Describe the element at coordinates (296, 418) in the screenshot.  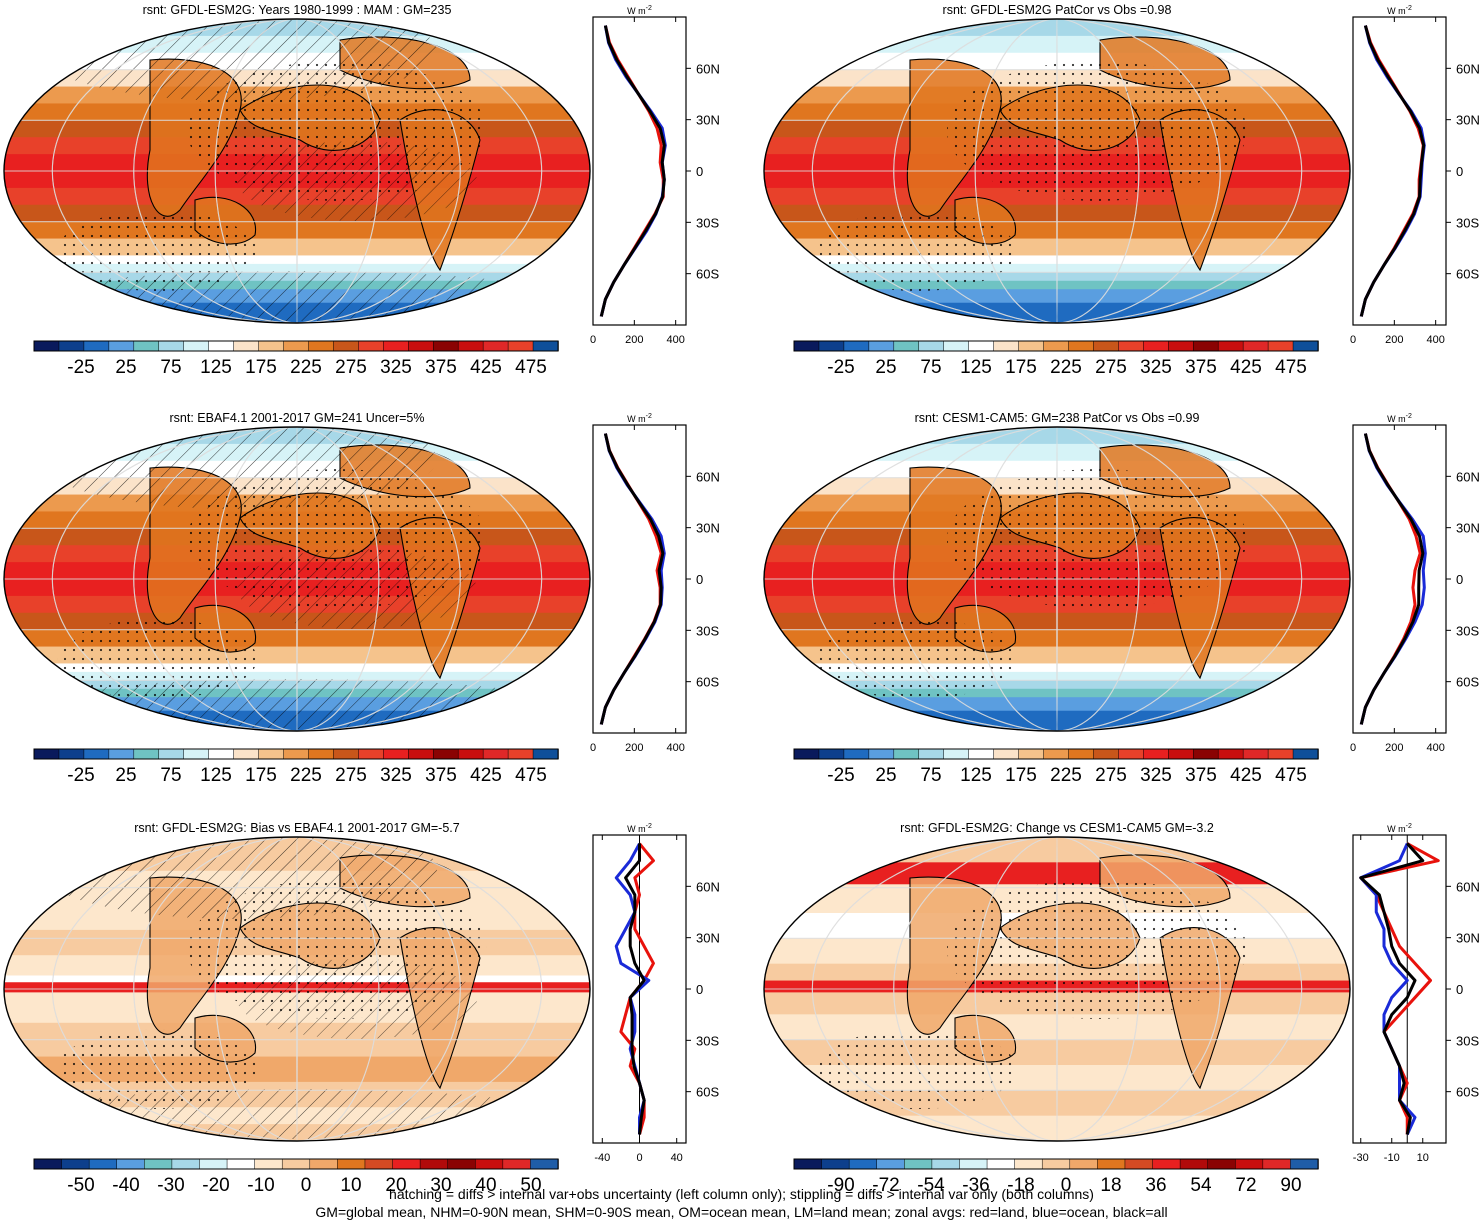
I see `panel-title: rsnt: EBAF4.1 2001-2017 GM=241 Uncer=5%` at that location.